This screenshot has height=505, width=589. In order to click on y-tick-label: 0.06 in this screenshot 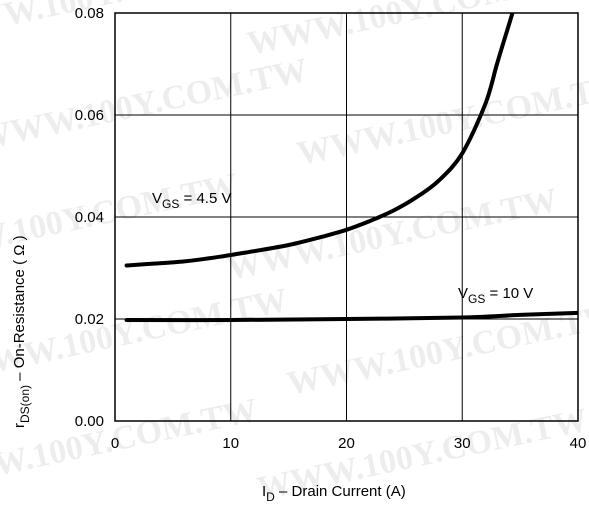, I will do `click(89, 115)`.